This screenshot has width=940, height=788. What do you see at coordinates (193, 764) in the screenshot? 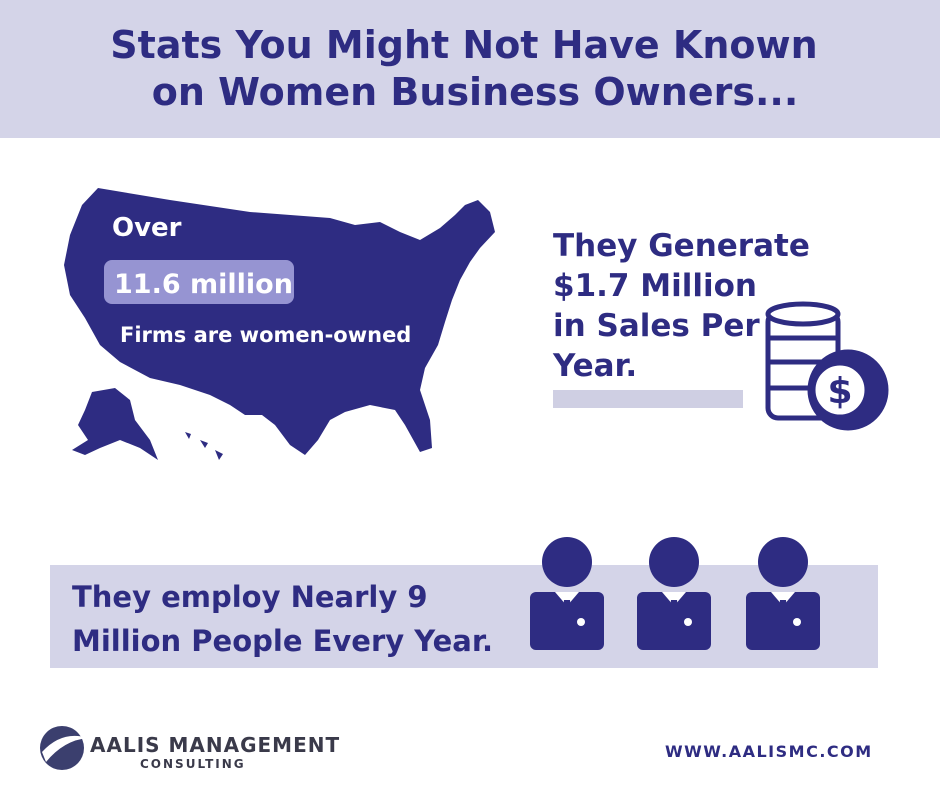
I see `logo-sub: CONSULTING` at bounding box center [193, 764].